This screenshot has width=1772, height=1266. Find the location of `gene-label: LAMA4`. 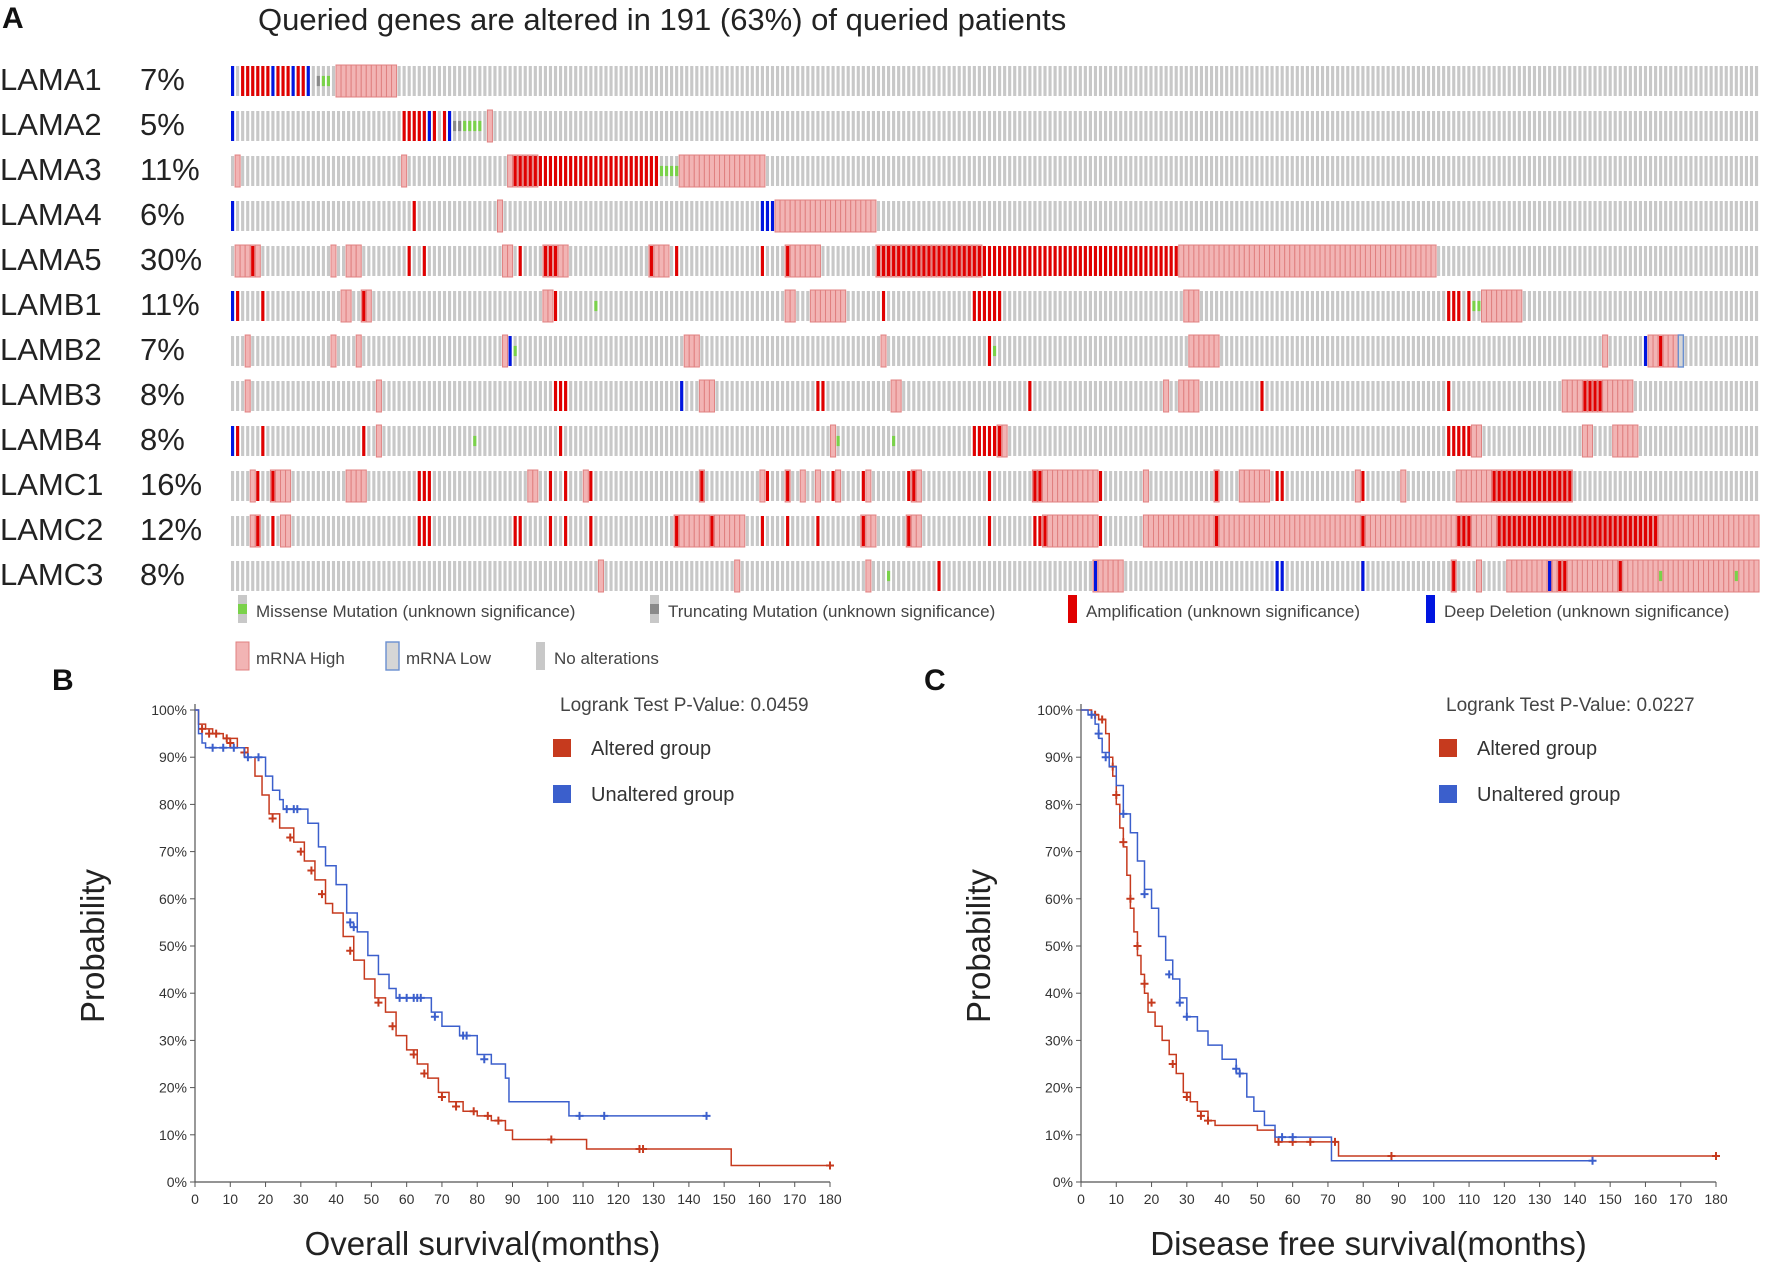

gene-label: LAMA4 is located at coordinates (51, 214).